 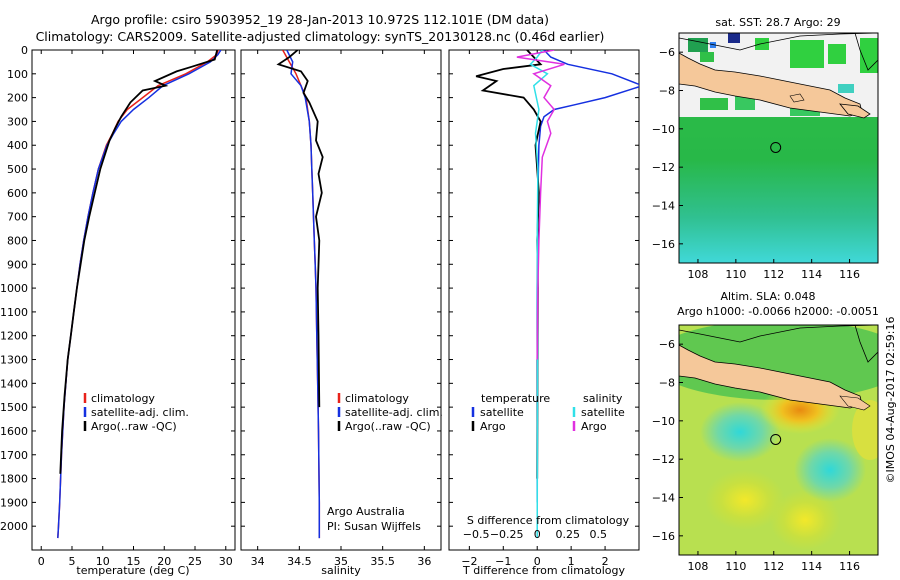 What do you see at coordinates (388, 426) in the screenshot?
I see `legend-label: Argo(..raw -QC)` at bounding box center [388, 426].